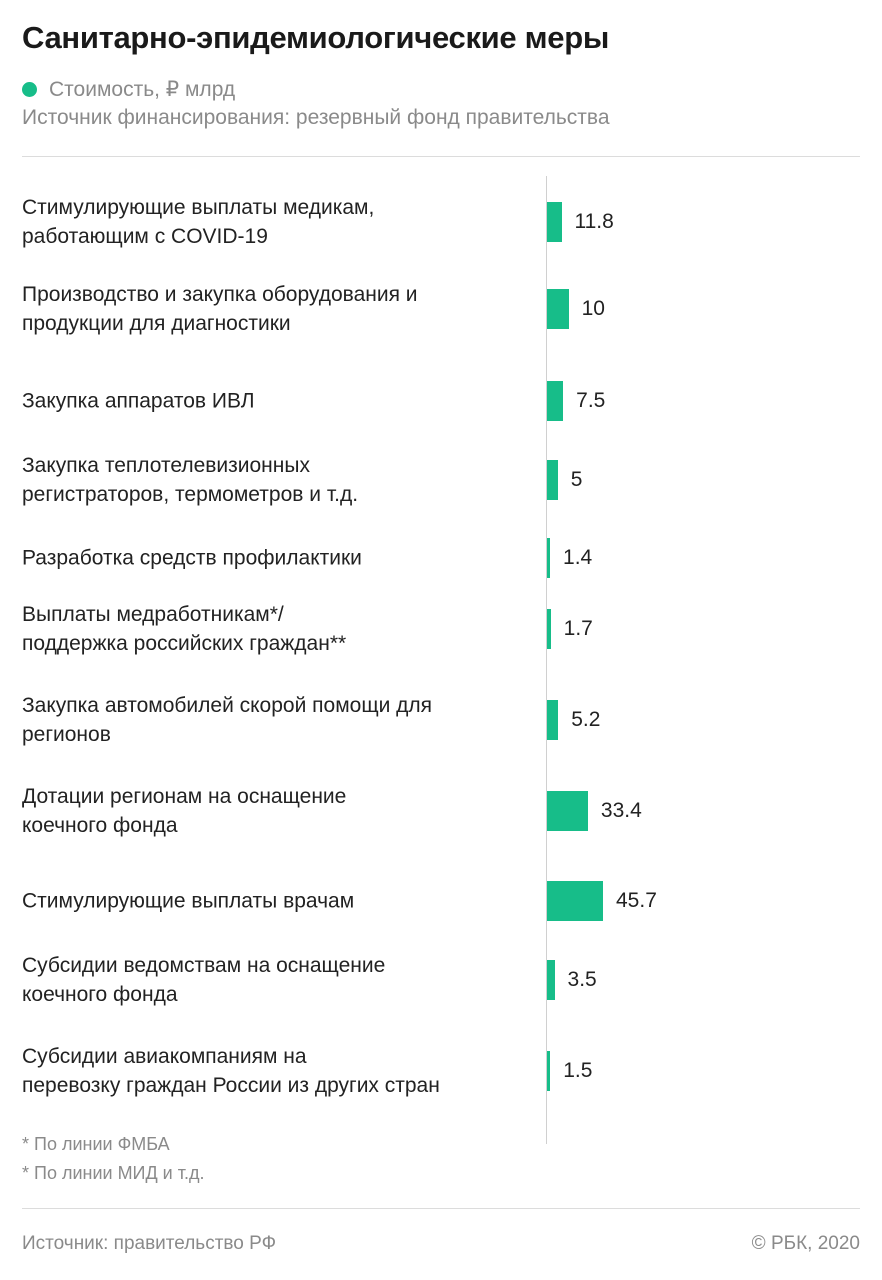  I want to click on bottom-divider, so click(441, 1208).